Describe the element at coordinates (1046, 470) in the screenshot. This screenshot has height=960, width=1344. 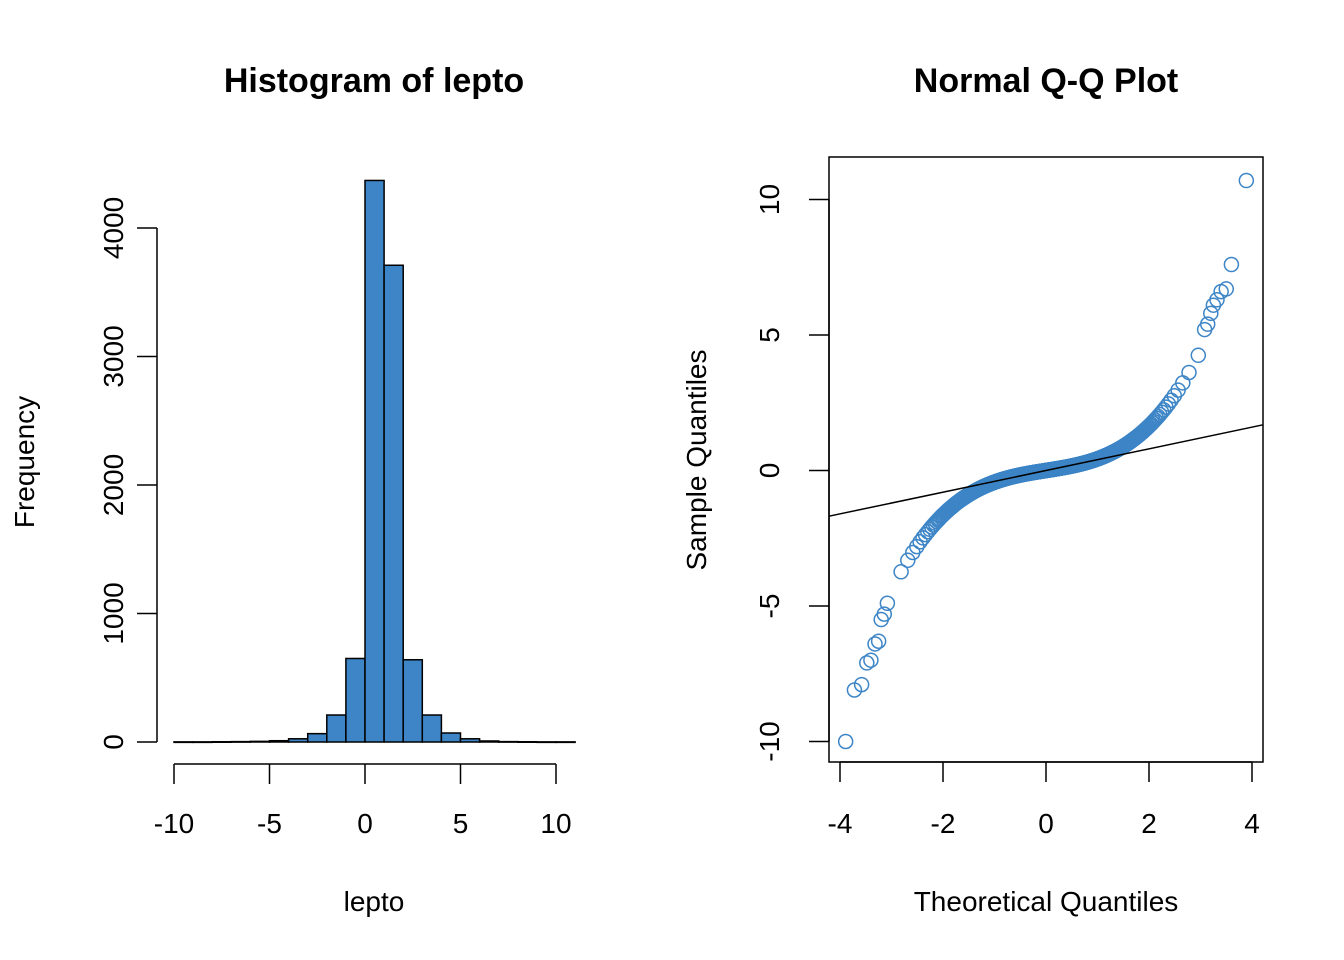
I see `qq-reference-line` at that location.